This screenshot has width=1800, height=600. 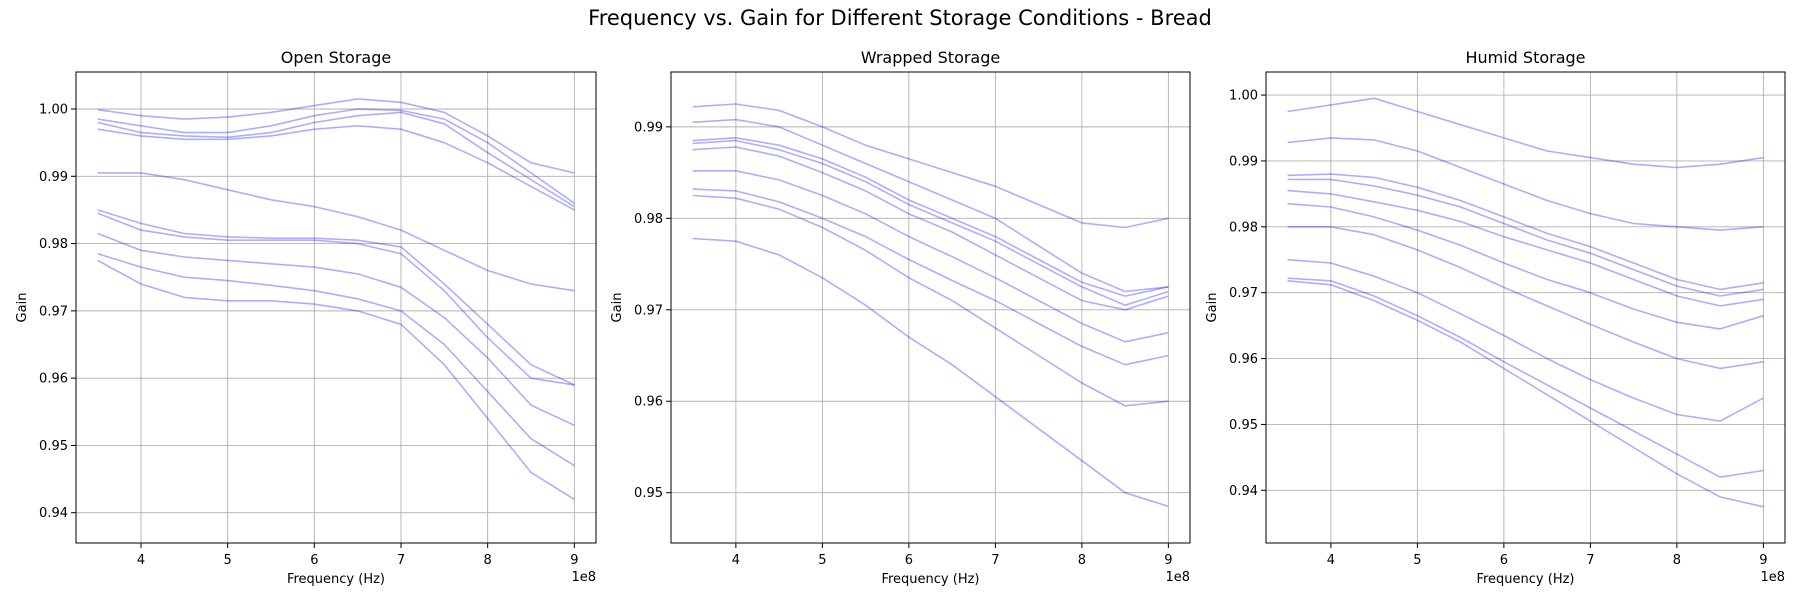 What do you see at coordinates (1525, 57) in the screenshot?
I see `panel-title: Humid Storage` at bounding box center [1525, 57].